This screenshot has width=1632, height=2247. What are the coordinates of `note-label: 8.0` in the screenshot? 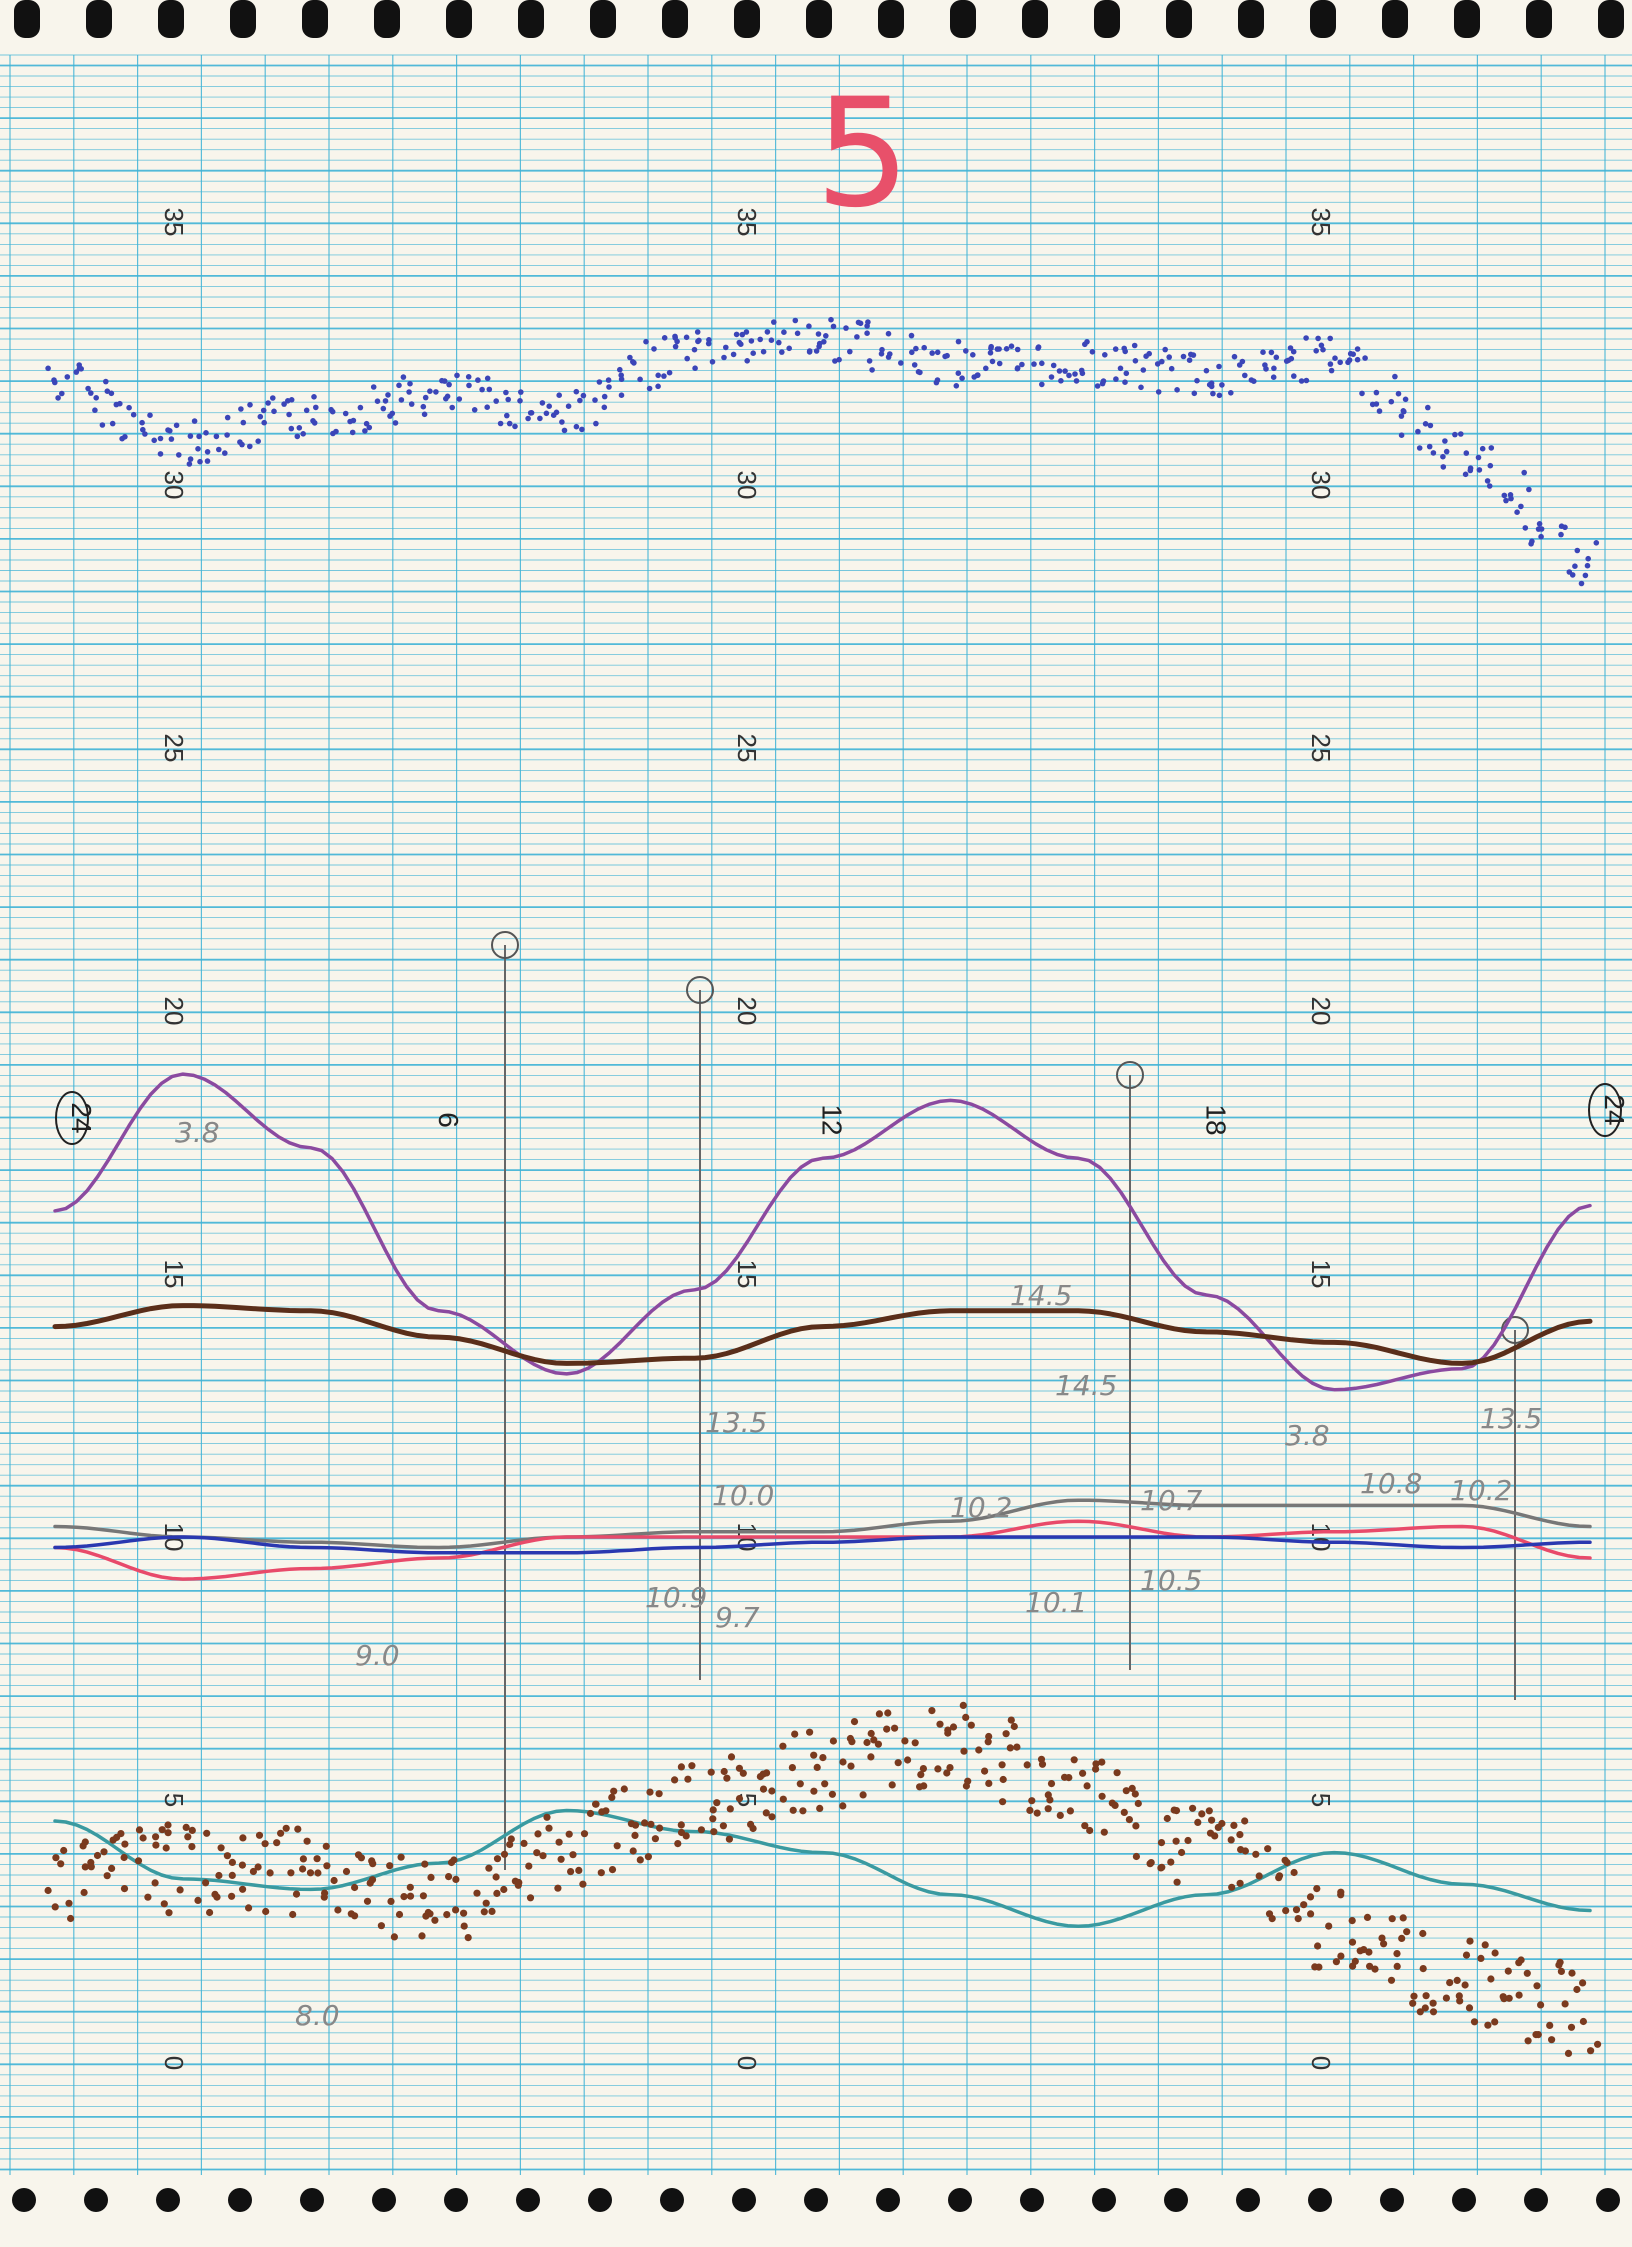 It's located at (317, 2015).